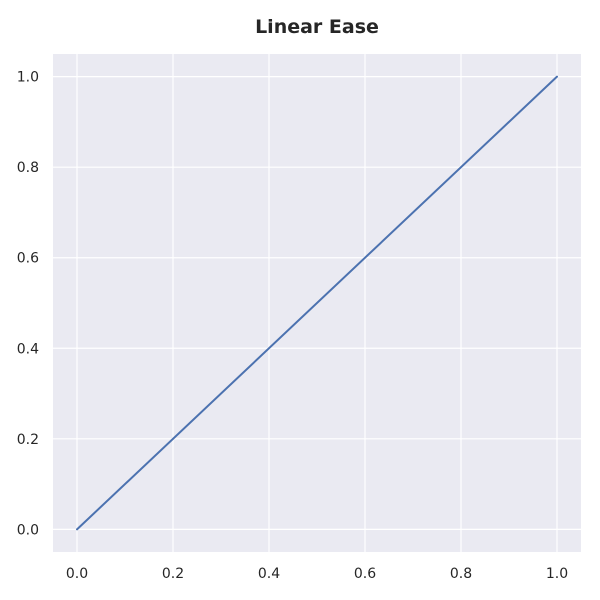 Image resolution: width=600 pixels, height=600 pixels. Describe the element at coordinates (365, 574) in the screenshot. I see `x-tick-label: 0.6` at that location.